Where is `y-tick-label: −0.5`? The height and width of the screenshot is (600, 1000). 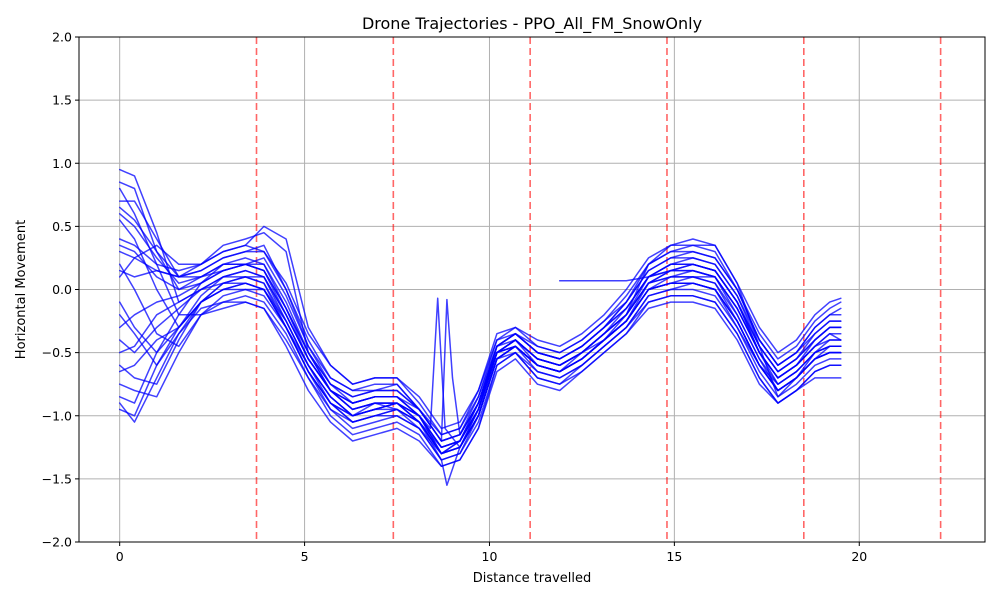 y-tick-label: −0.5 is located at coordinates (57, 352).